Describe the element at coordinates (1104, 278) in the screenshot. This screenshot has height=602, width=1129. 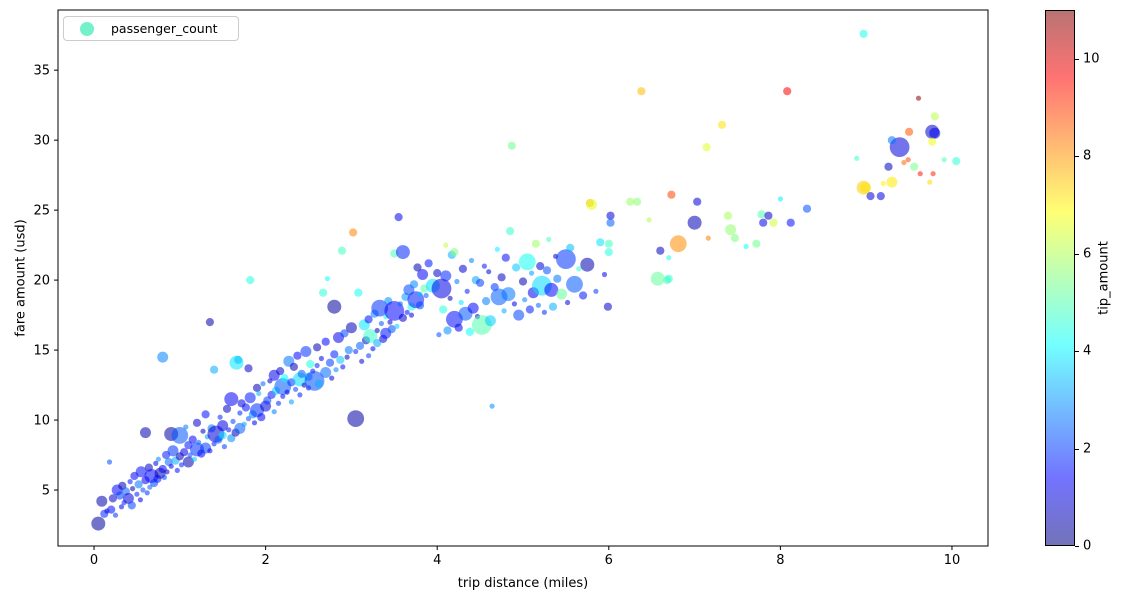
I see `colorbar-label: tip_amount` at that location.